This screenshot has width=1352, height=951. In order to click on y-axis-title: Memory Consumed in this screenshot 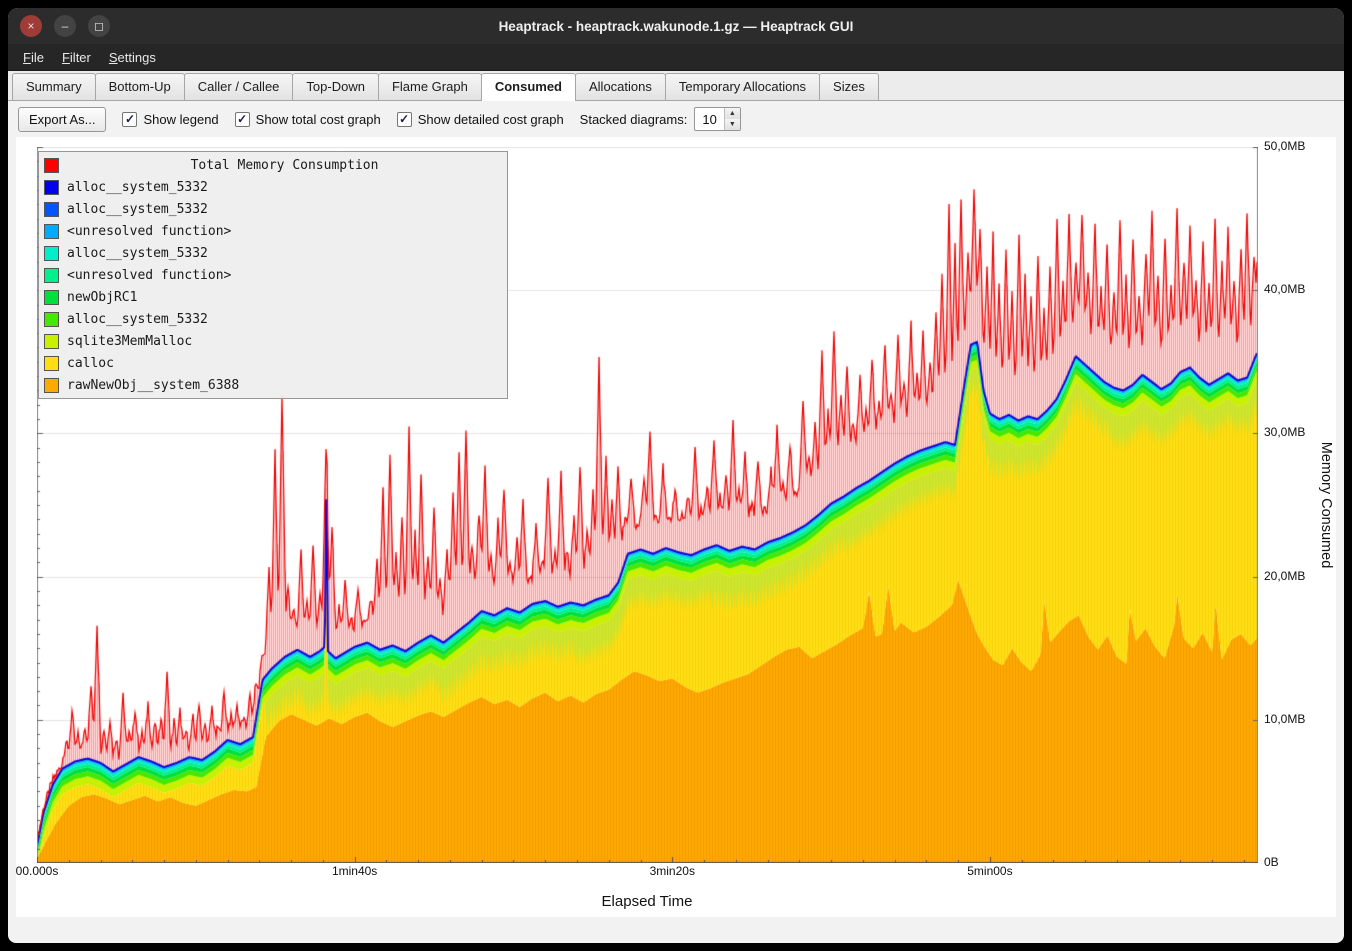, I will do `click(1326, 505)`.